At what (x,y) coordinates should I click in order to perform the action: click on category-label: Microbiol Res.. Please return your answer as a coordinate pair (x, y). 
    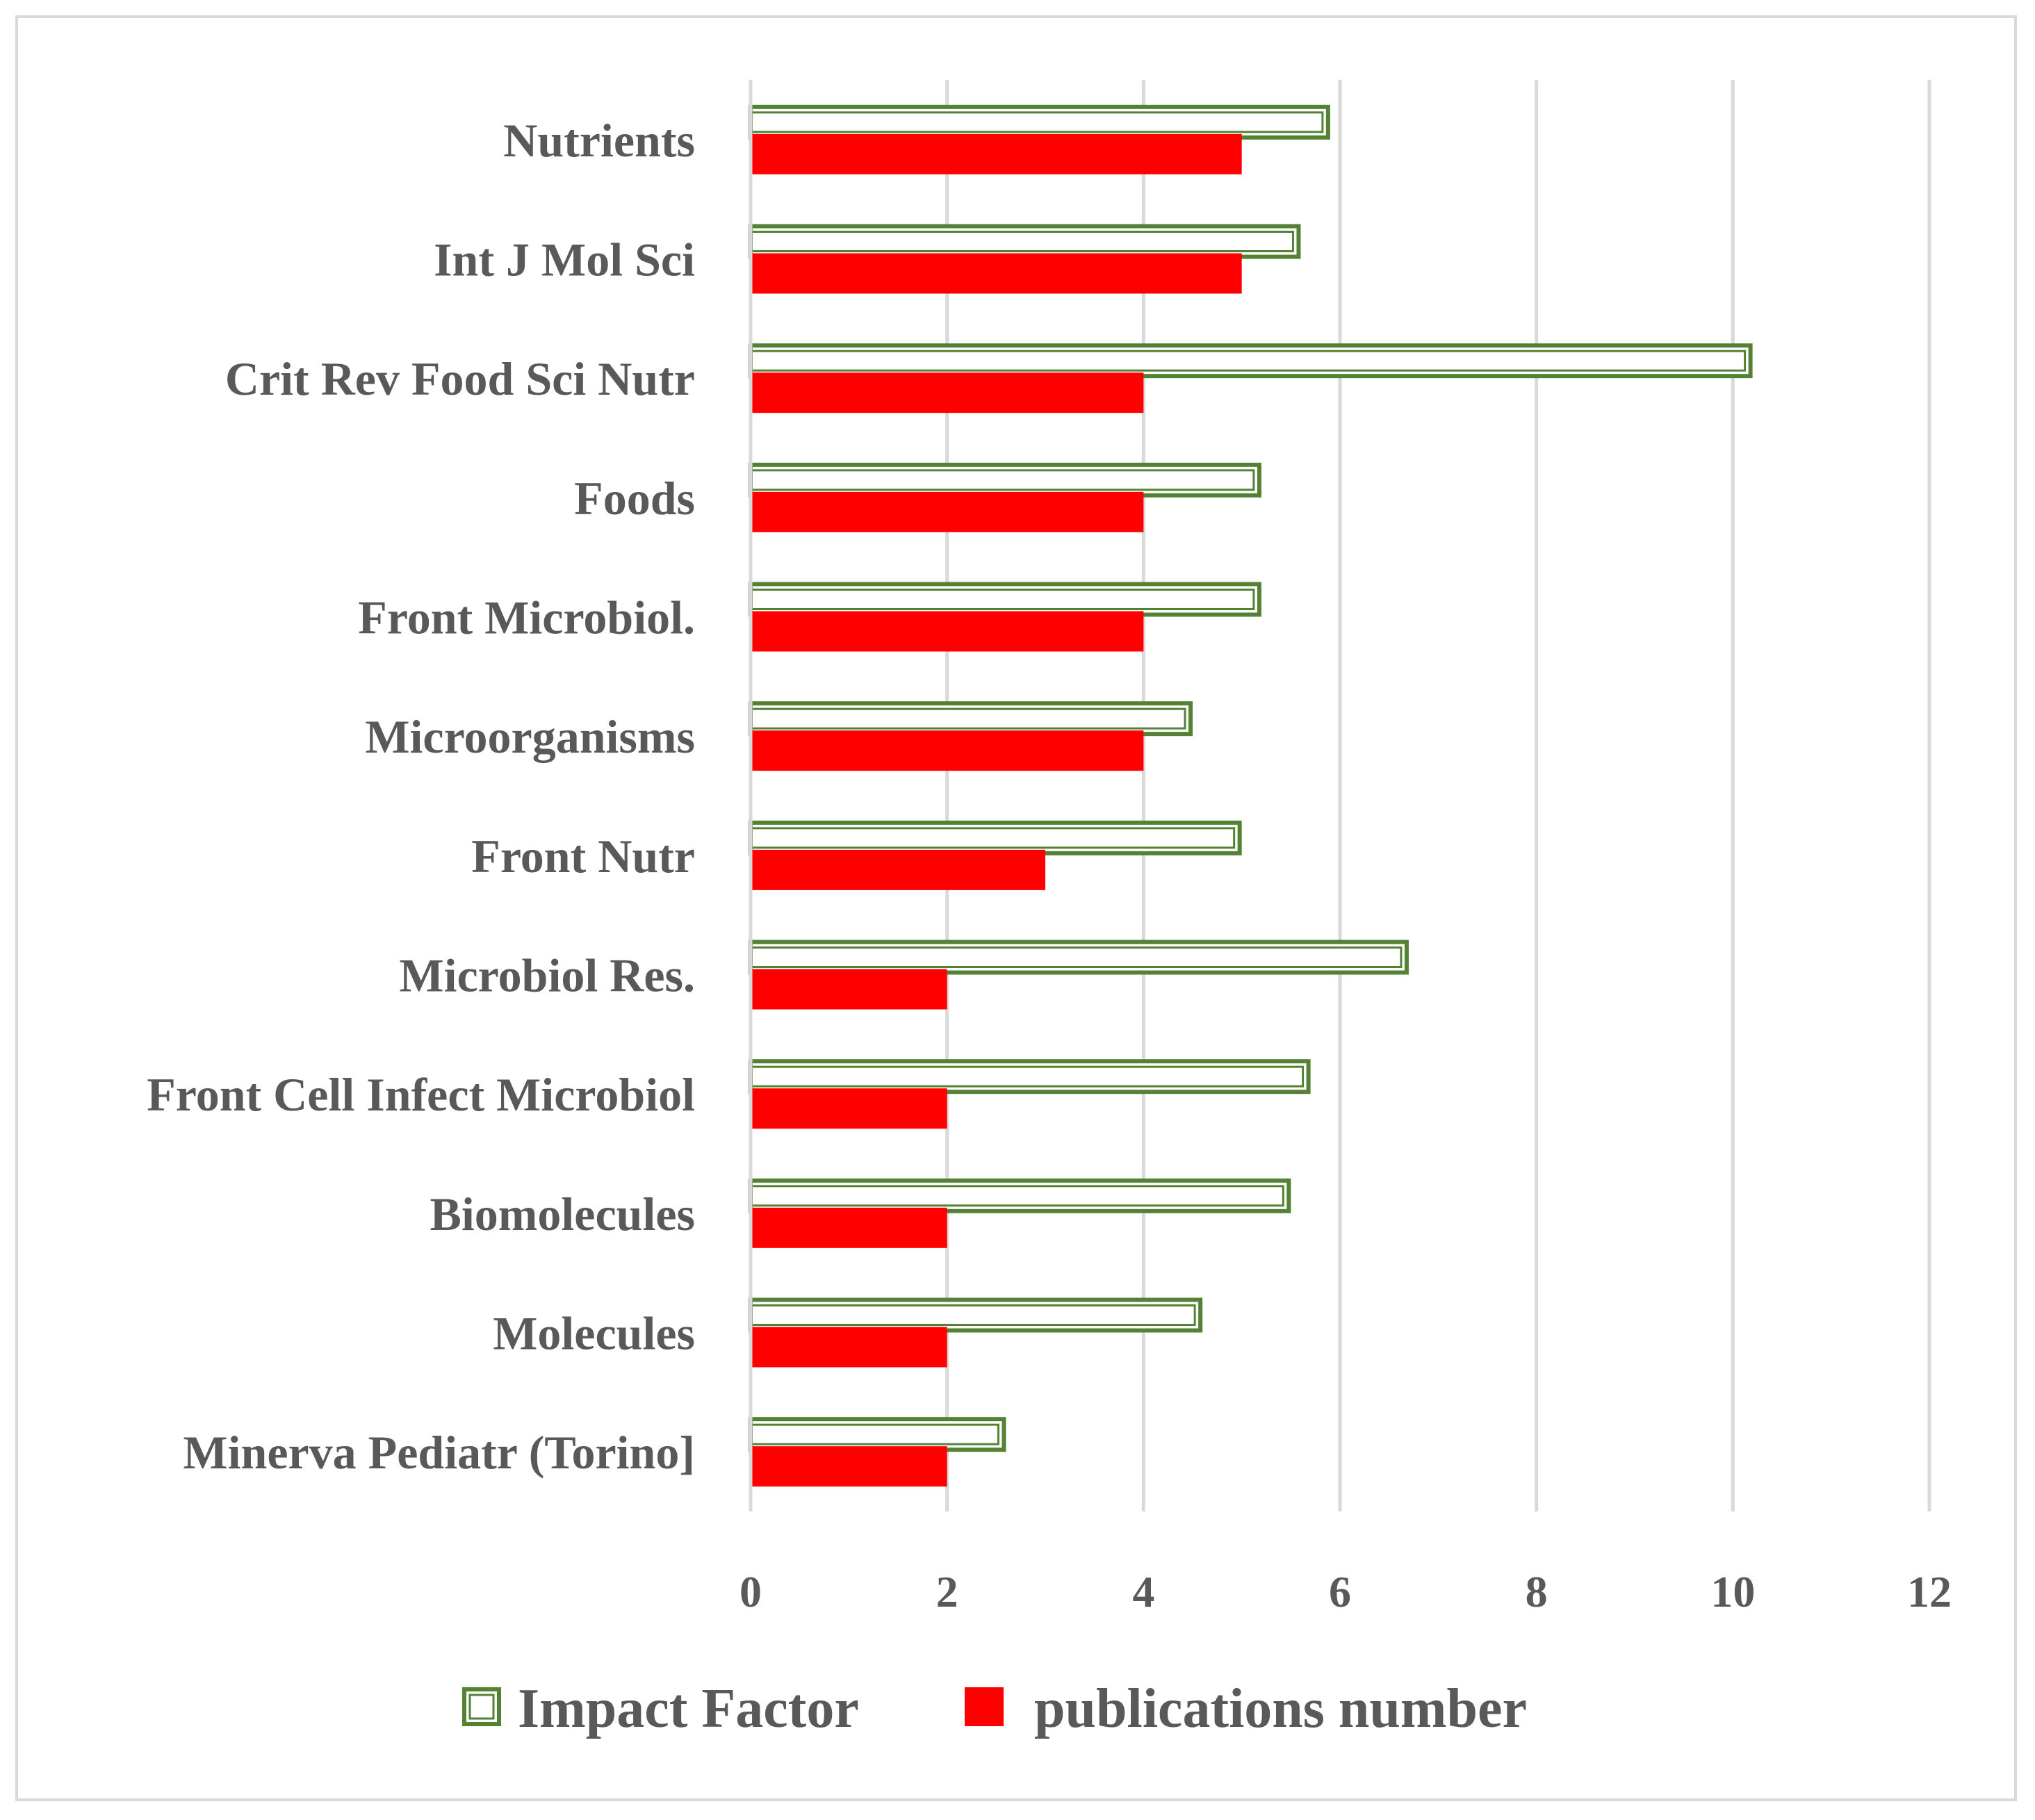
    Looking at the image, I should click on (547, 975).